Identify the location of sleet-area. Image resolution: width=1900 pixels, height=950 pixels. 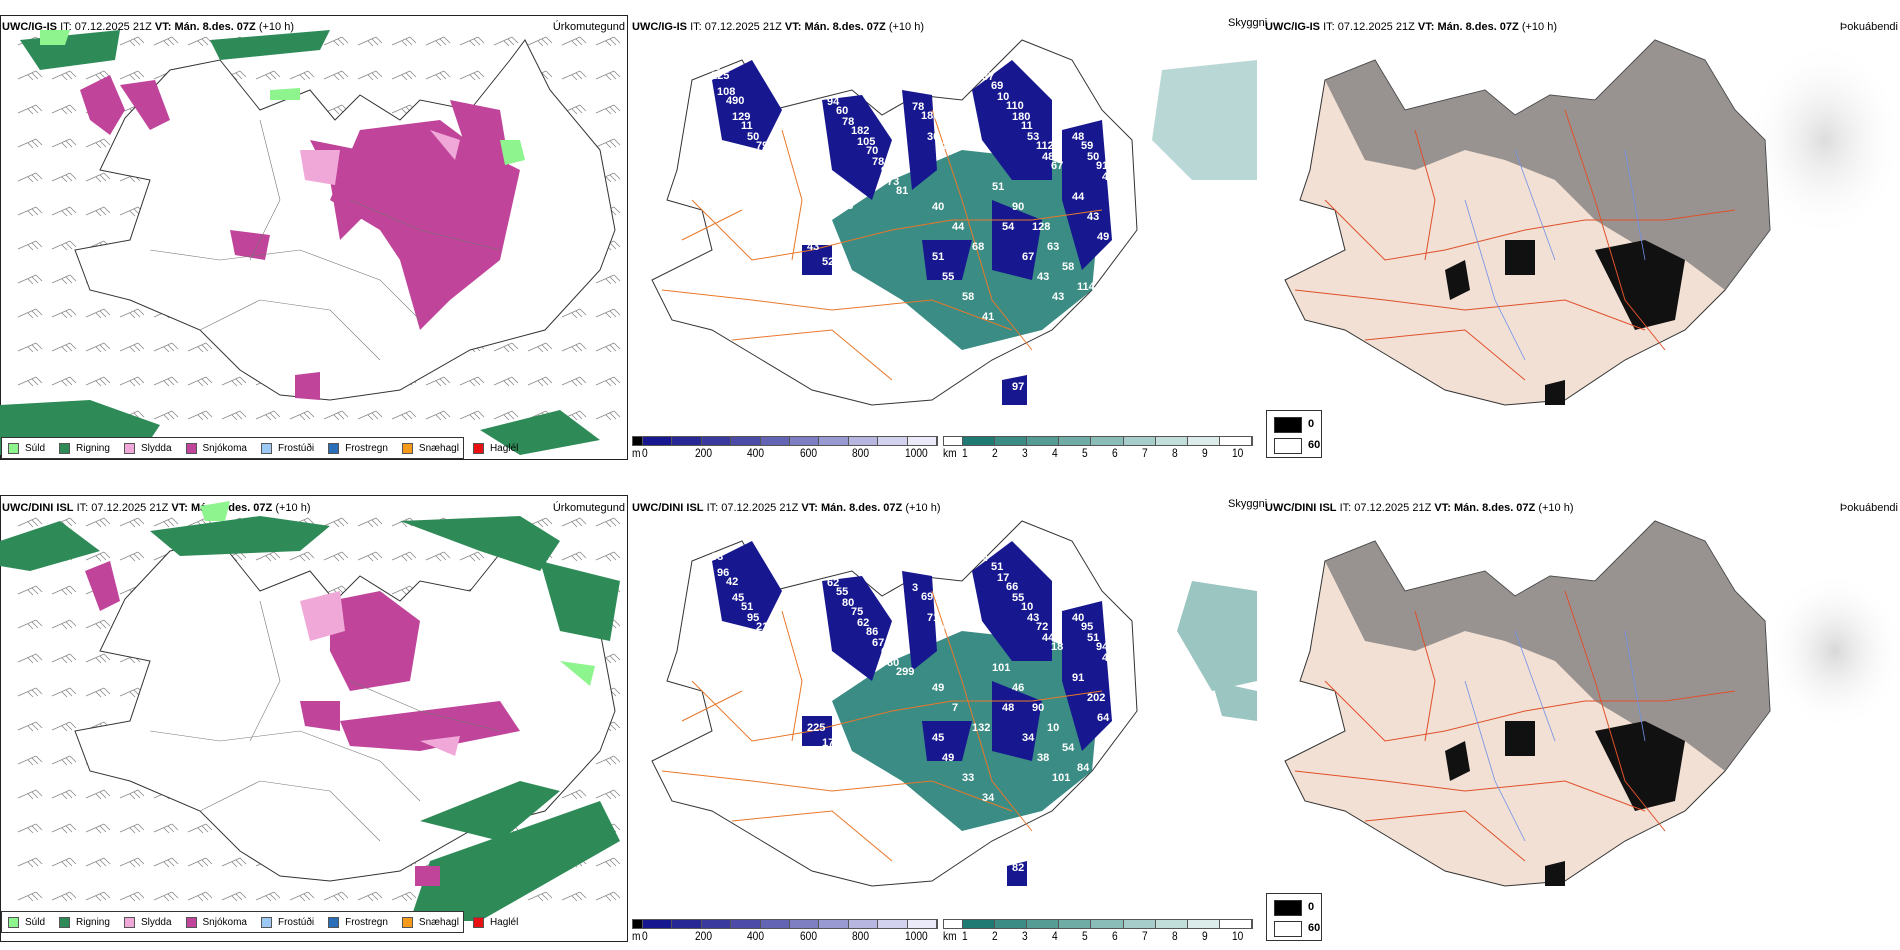
(380, 157).